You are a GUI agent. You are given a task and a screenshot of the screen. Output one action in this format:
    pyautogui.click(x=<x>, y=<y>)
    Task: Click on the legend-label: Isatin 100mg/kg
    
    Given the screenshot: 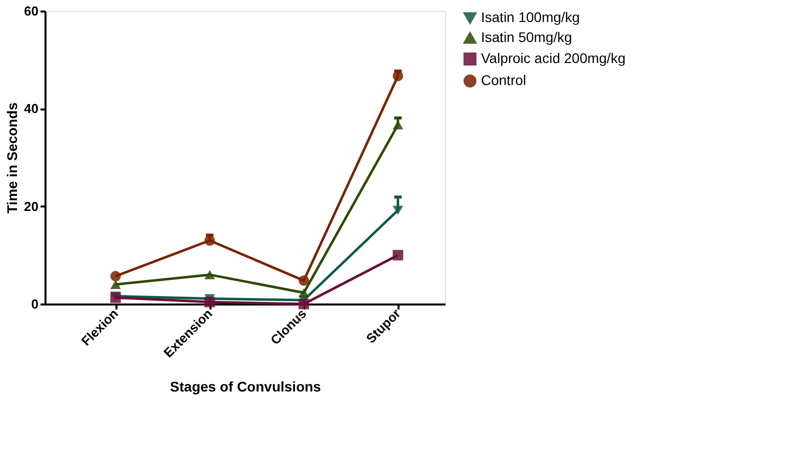 What is the action you would take?
    pyautogui.click(x=530, y=17)
    